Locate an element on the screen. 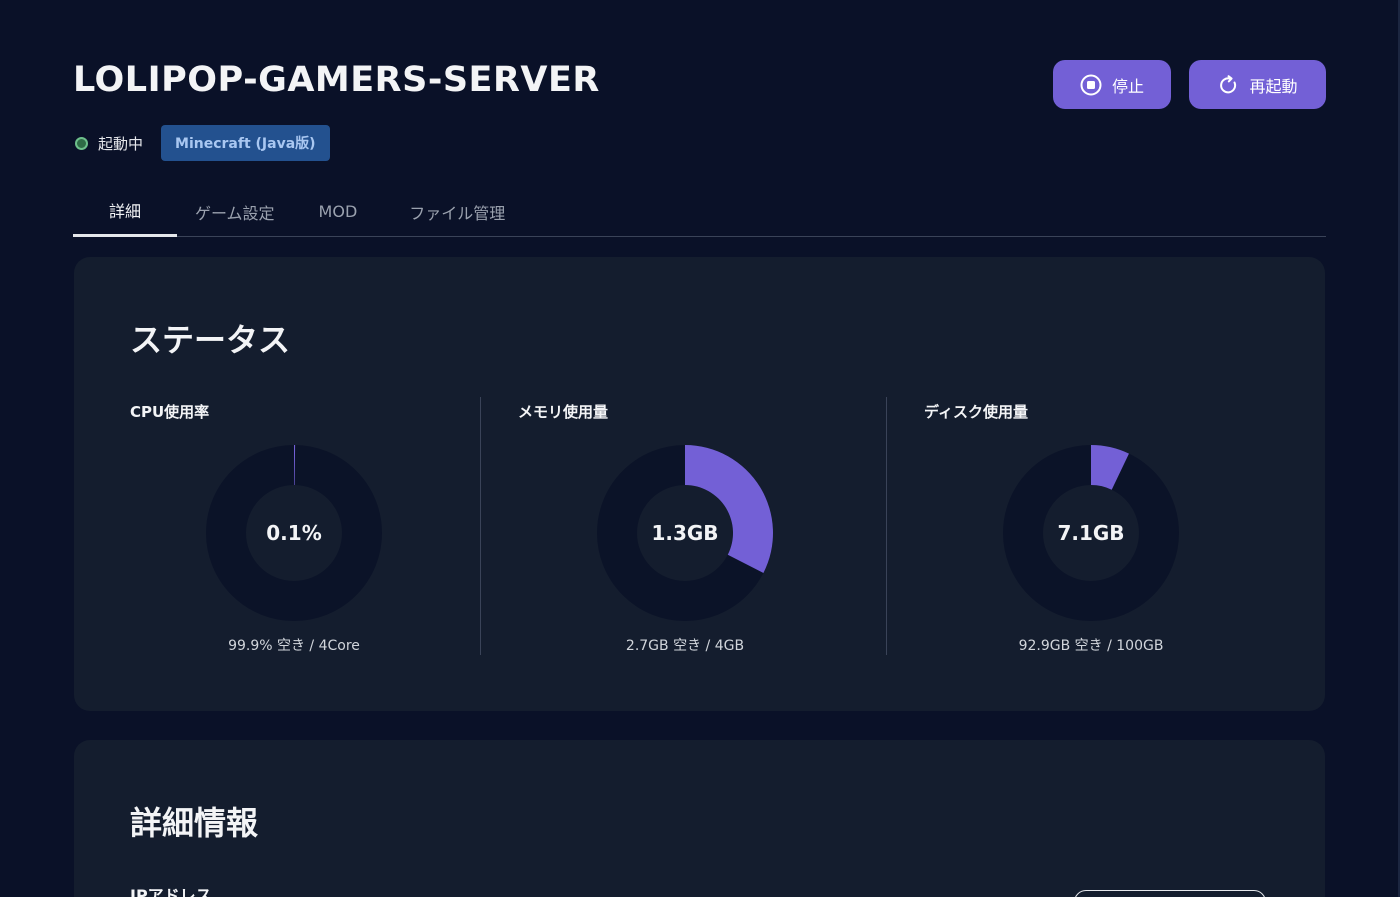 This screenshot has width=1400, height=897. status-indicator-icon is located at coordinates (81, 143).